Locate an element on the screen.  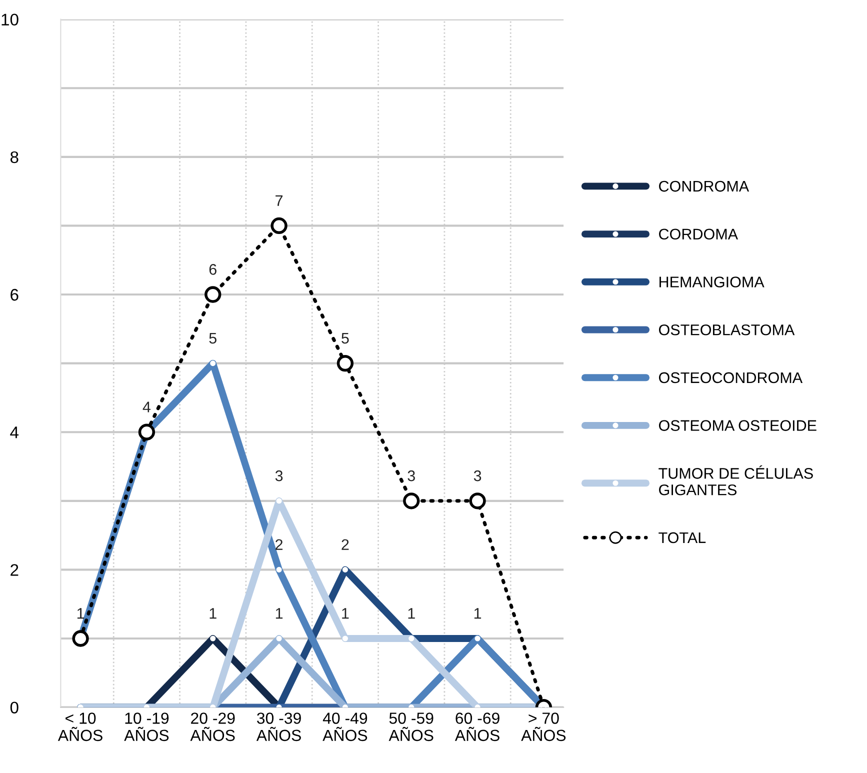
x-tick-label: 60 -69 AÑOS is located at coordinates (477, 727).